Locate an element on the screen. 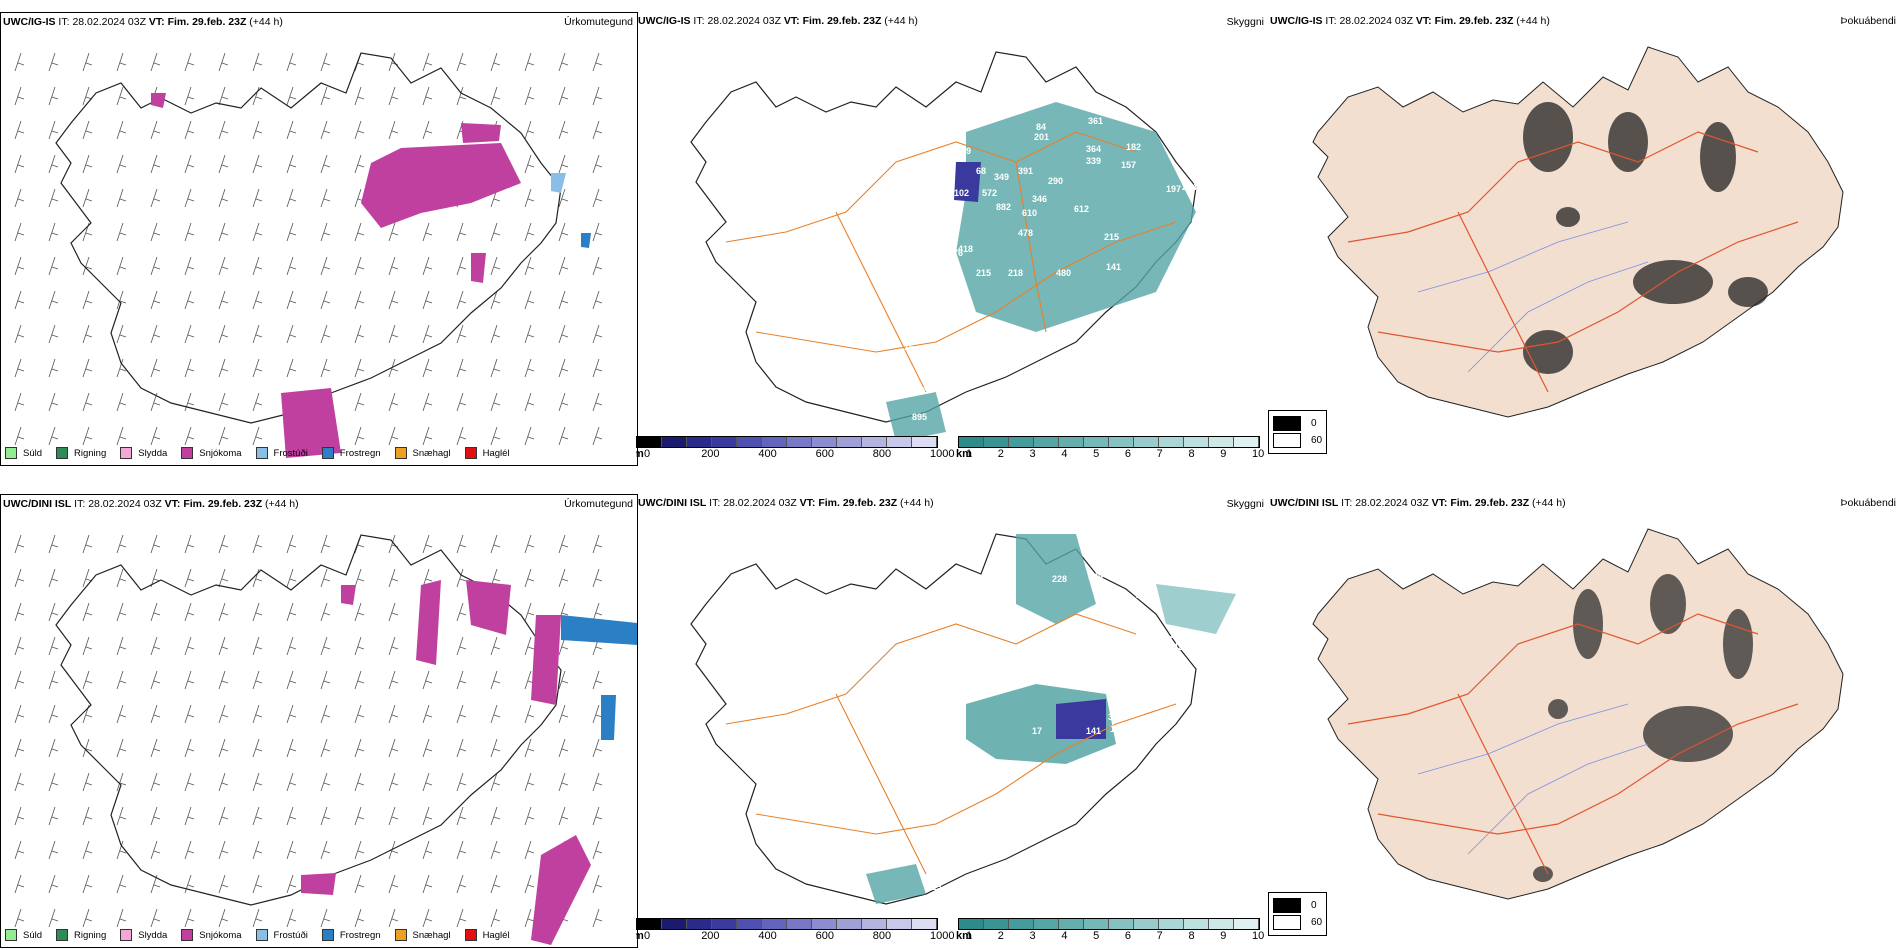 This screenshot has width=1900, height=950. visibility-value-label: 294 is located at coordinates (1189, 187).